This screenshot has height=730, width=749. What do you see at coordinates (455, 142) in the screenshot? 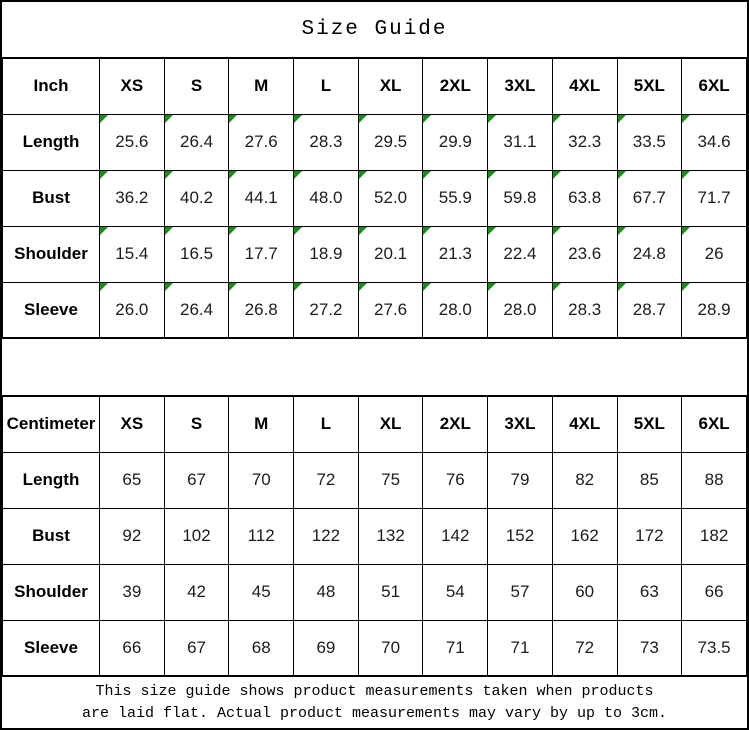
I see `size-value-cell: 29.9` at bounding box center [455, 142].